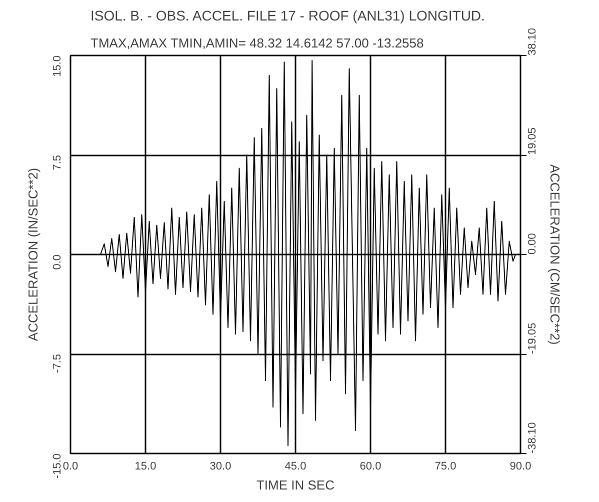 The width and height of the screenshot is (599, 502). Describe the element at coordinates (58, 162) in the screenshot. I see `y-tick-label: 7.5` at that location.